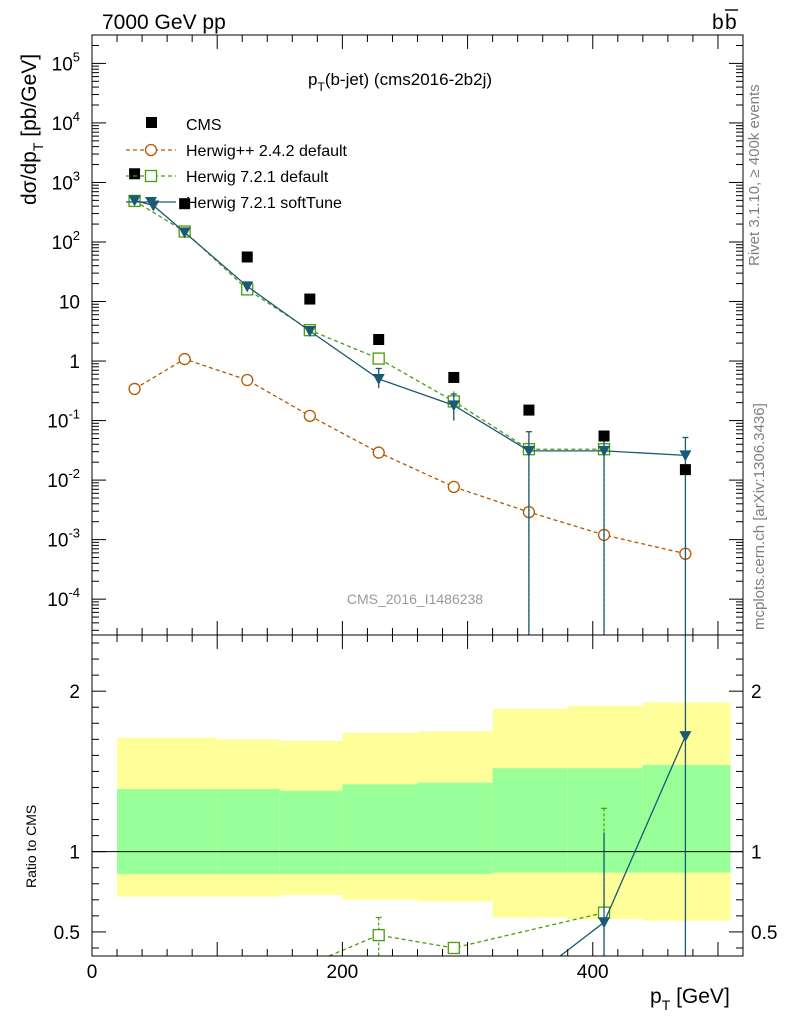 The image size is (786, 1024). I want to click on main-y-tick-label: 10⁴, so click(66, 122).